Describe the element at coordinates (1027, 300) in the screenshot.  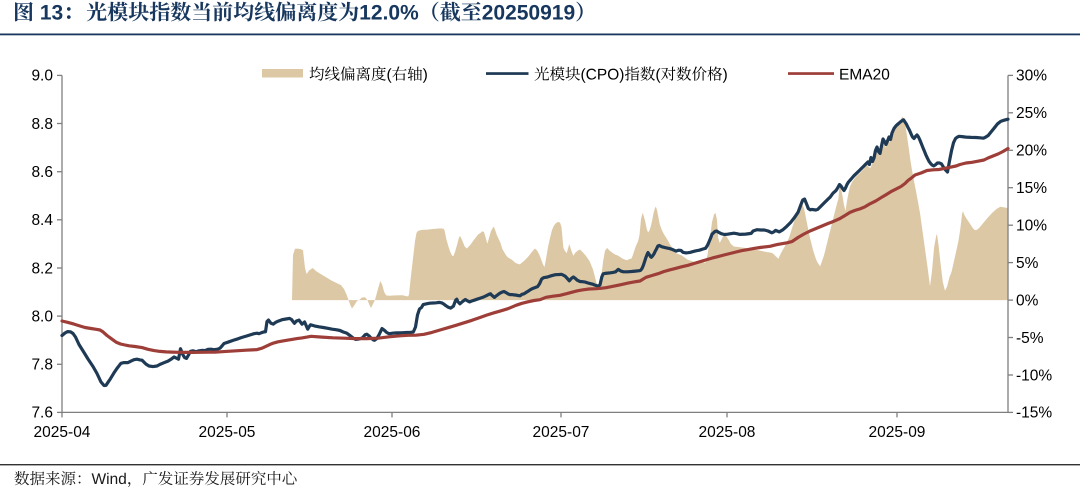
I see `svg-text: 0%` at that location.